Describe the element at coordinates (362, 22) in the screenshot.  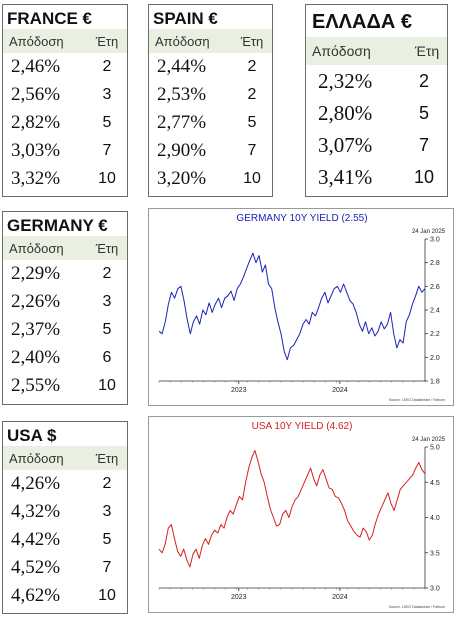
I see `greece-table-title: ΕΛΛΑΔΑ €` at that location.